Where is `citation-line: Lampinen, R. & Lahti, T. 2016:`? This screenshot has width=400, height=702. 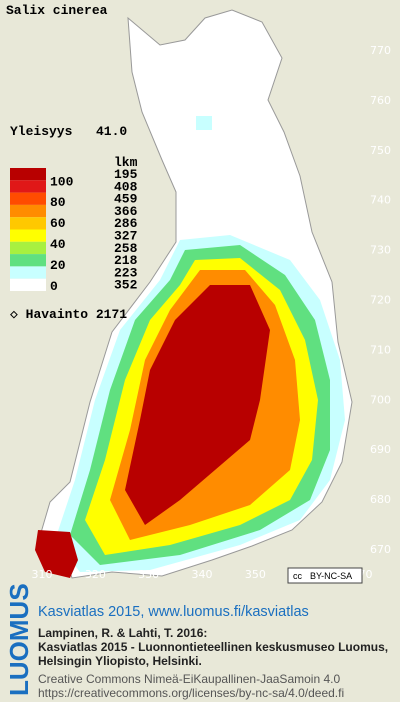
citation-line: Lampinen, R. & Lahti, T. 2016: is located at coordinates (122, 633).